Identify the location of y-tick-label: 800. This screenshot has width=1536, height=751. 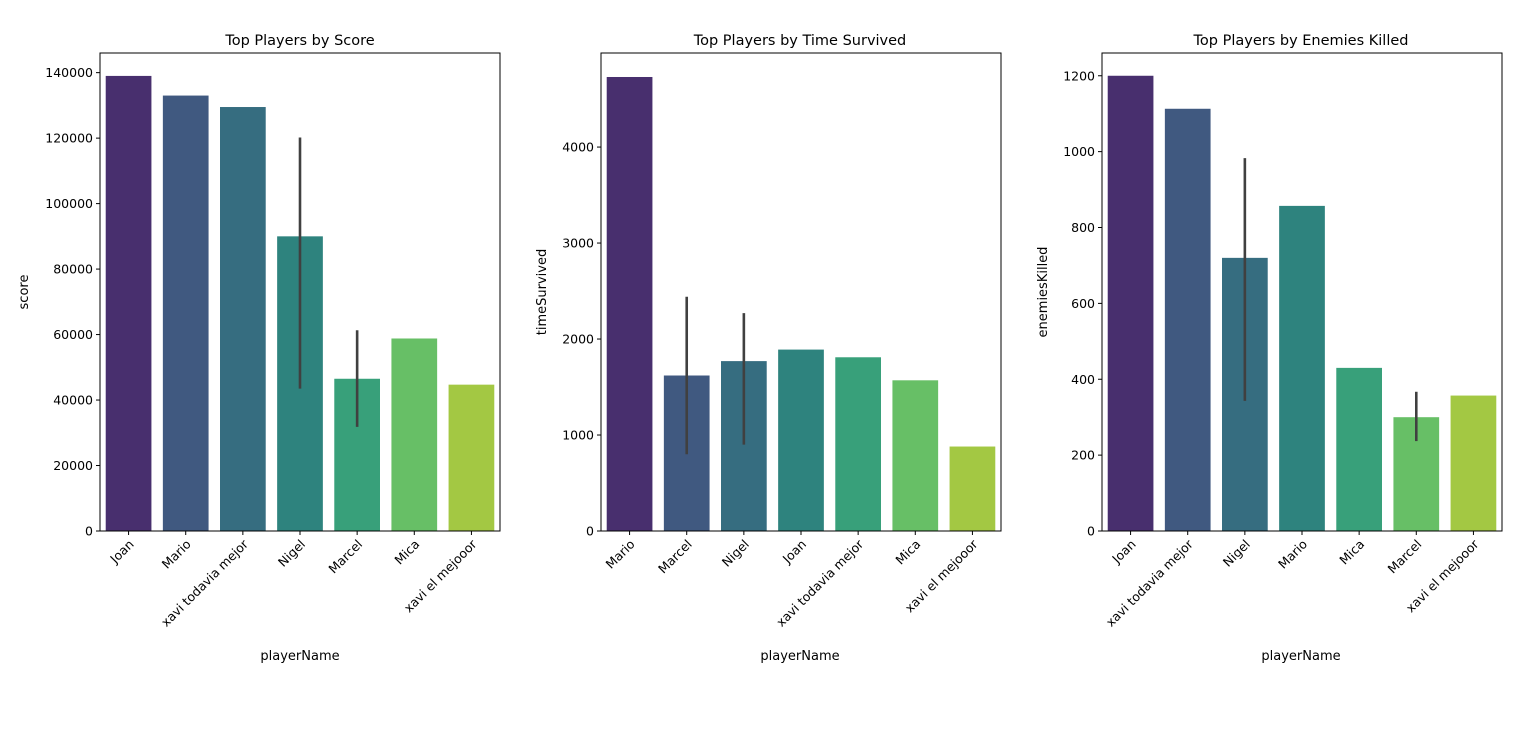
(1083, 227).